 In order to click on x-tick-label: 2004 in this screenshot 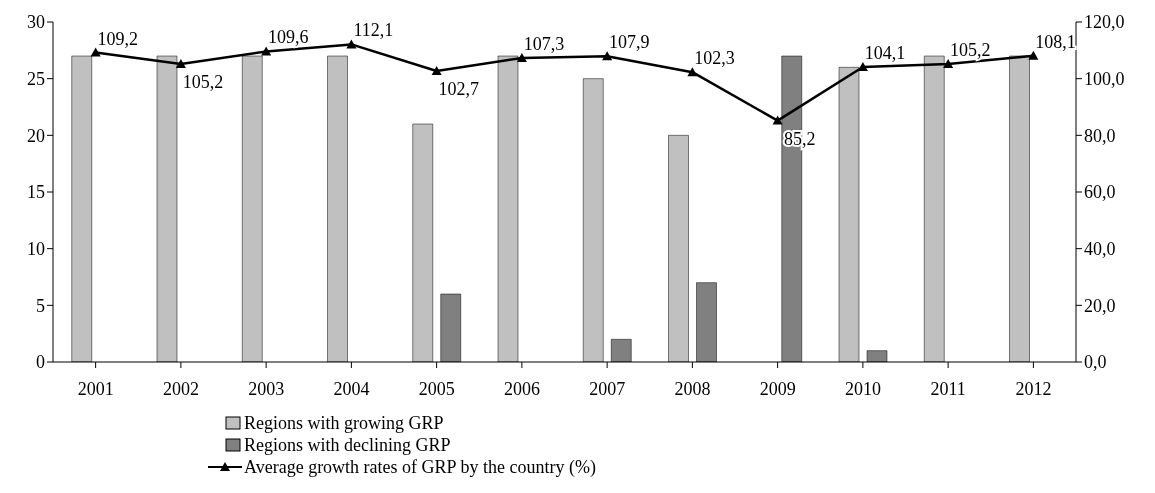, I will do `click(351, 388)`.